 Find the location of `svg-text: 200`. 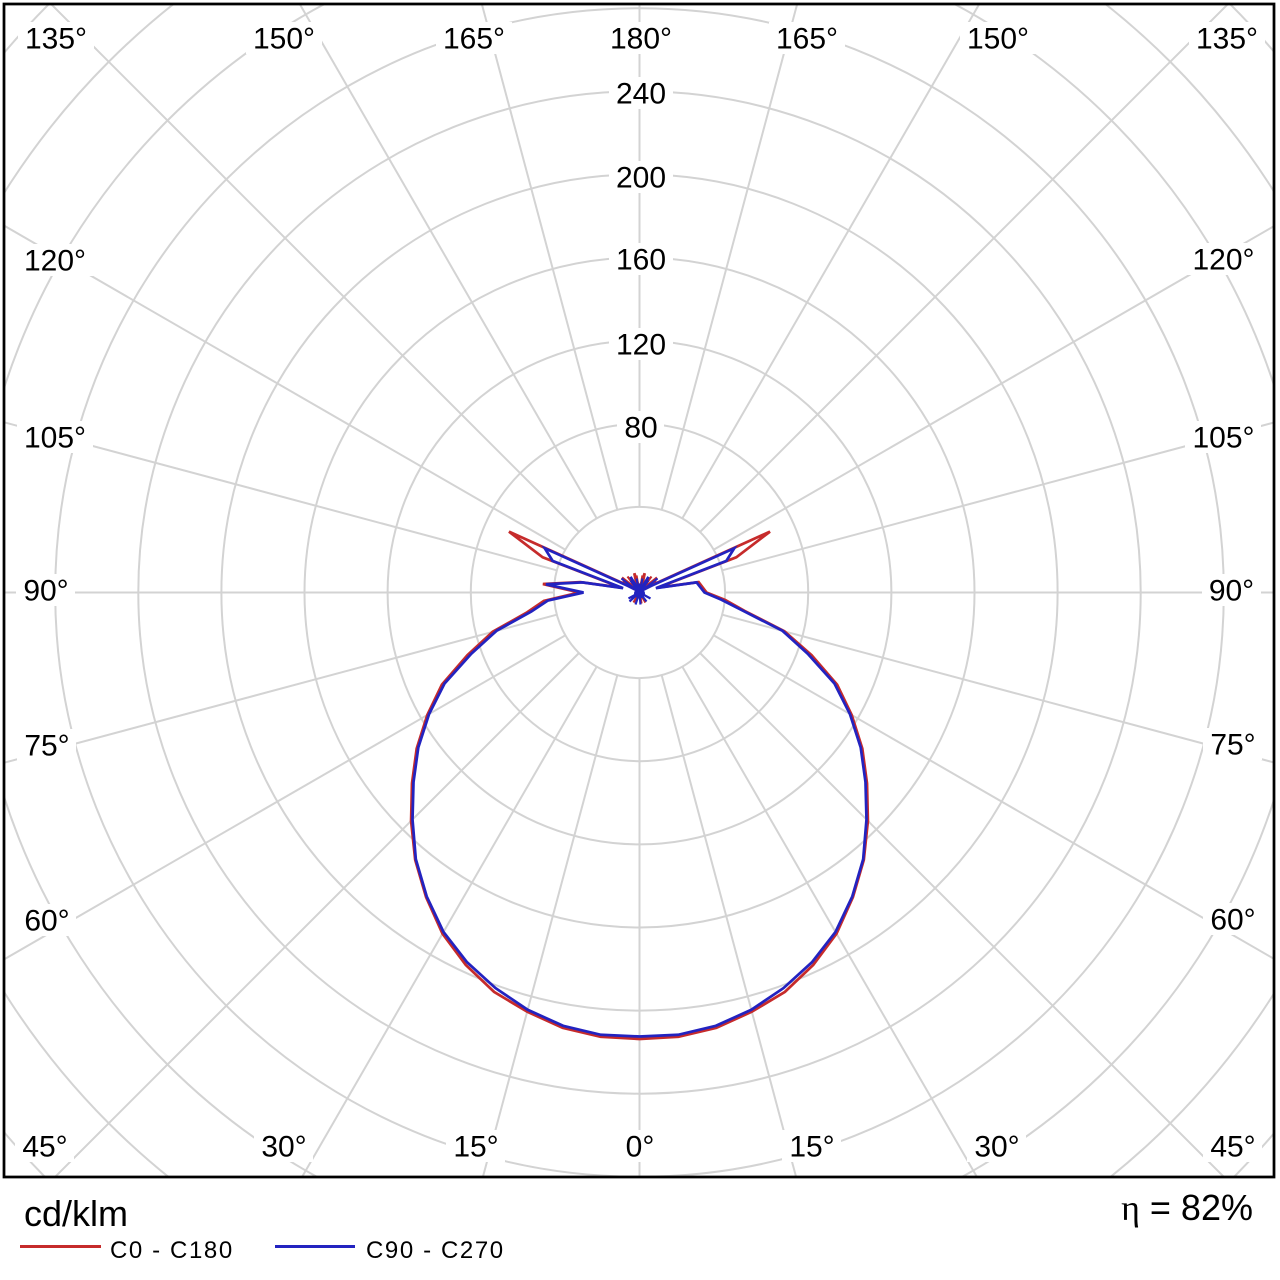

svg-text: 200 is located at coordinates (641, 178).